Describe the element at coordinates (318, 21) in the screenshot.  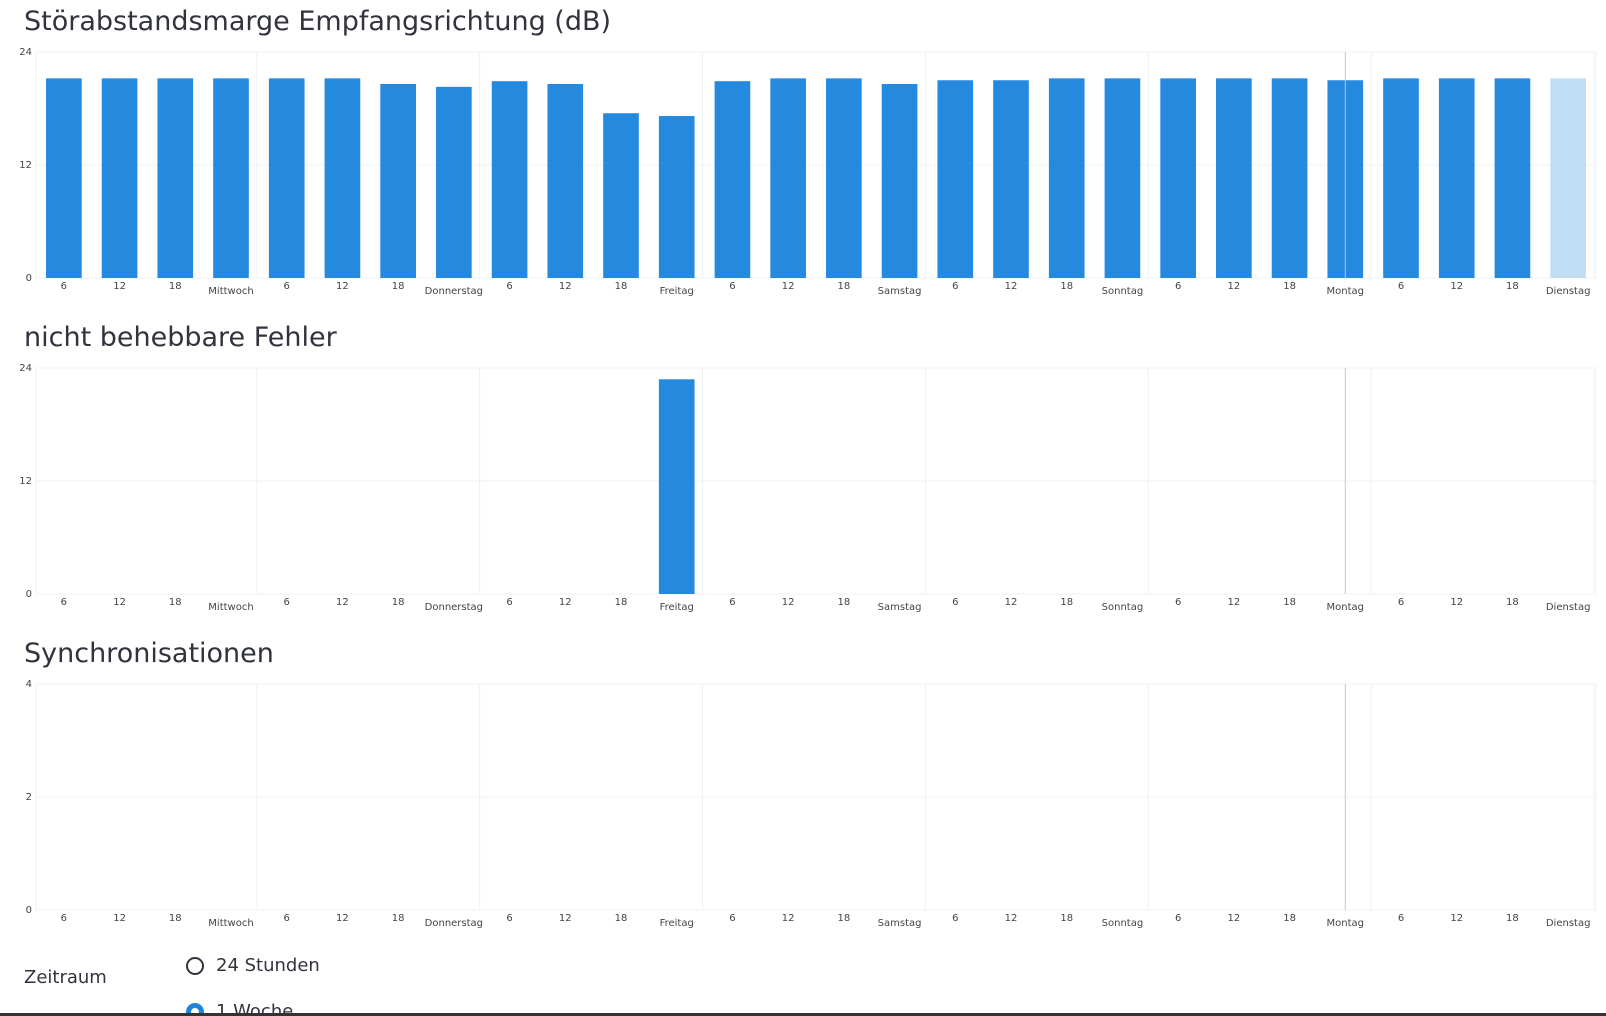
I see `chart-title: Störabstandsmarge Empfangsrichtung (dB)` at that location.